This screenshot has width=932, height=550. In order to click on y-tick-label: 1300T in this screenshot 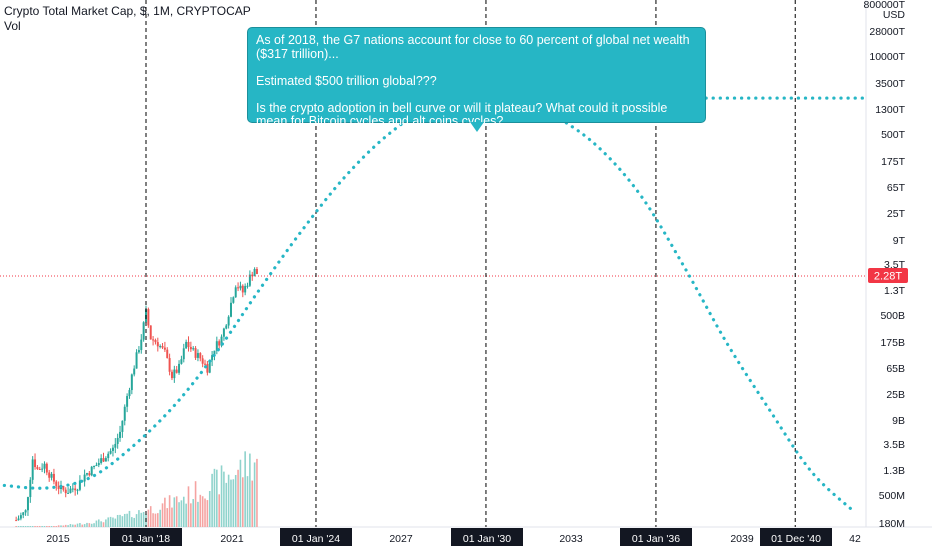, I will do `click(890, 110)`.